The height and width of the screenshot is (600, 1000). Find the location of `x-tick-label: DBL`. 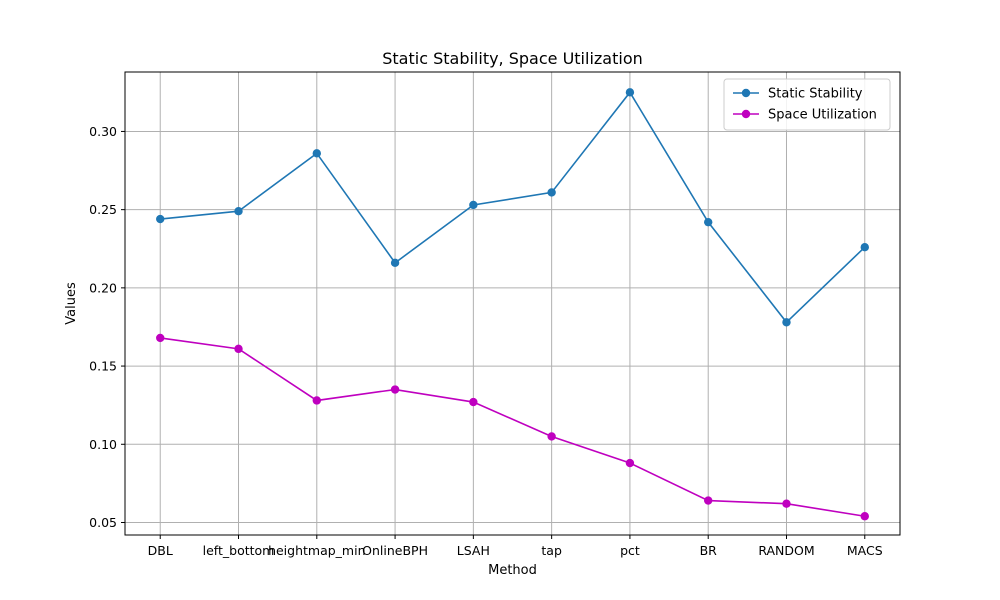

x-tick-label: DBL is located at coordinates (160, 550).